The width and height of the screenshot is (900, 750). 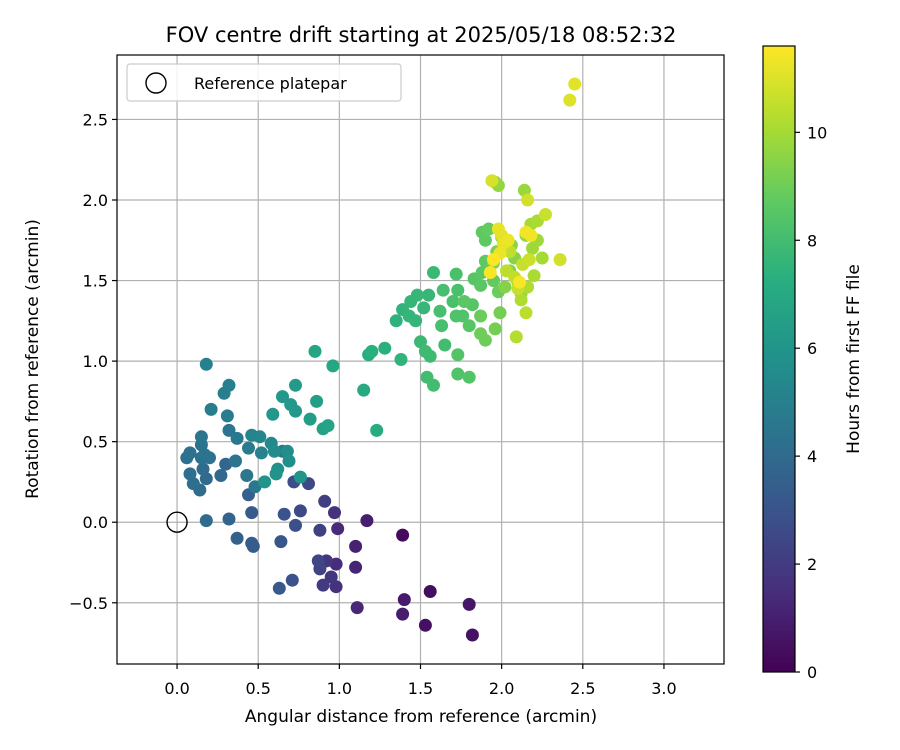 What do you see at coordinates (420, 688) in the screenshot?
I see `x-tick-label: 1.5` at bounding box center [420, 688].